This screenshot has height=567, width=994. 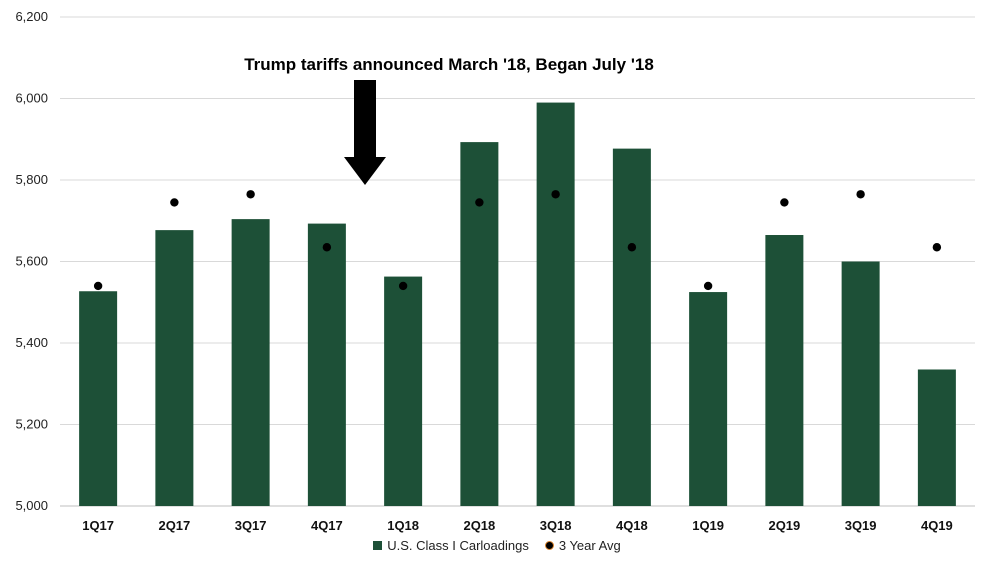 I want to click on bar-1q18, so click(x=403, y=391).